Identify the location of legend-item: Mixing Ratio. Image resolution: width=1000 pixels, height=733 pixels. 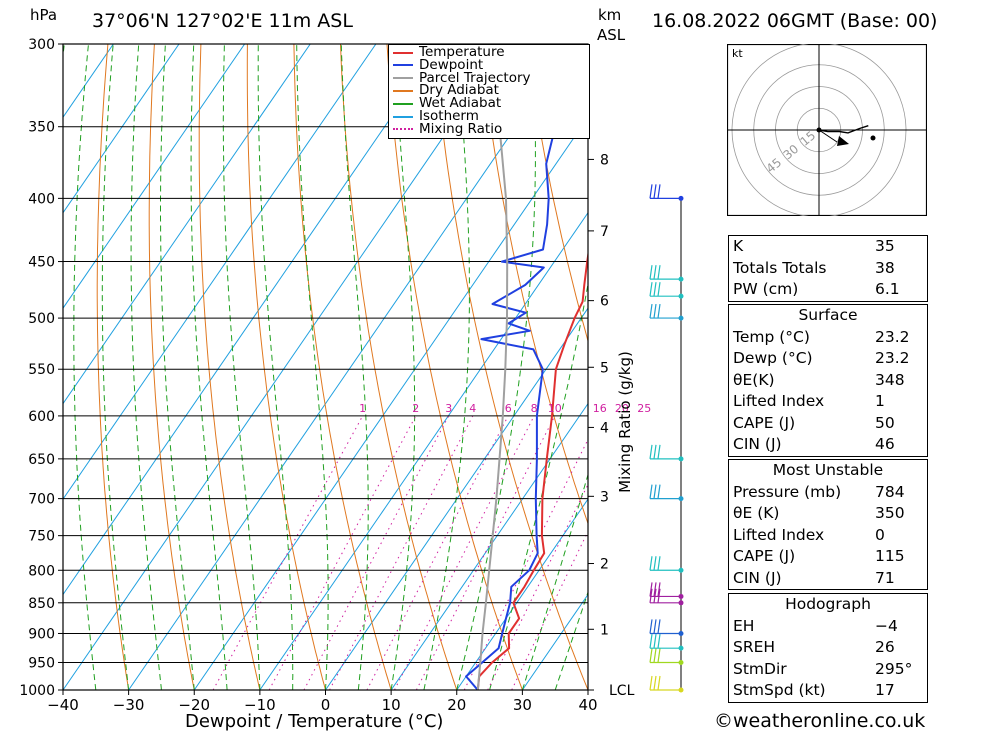
(448, 128).